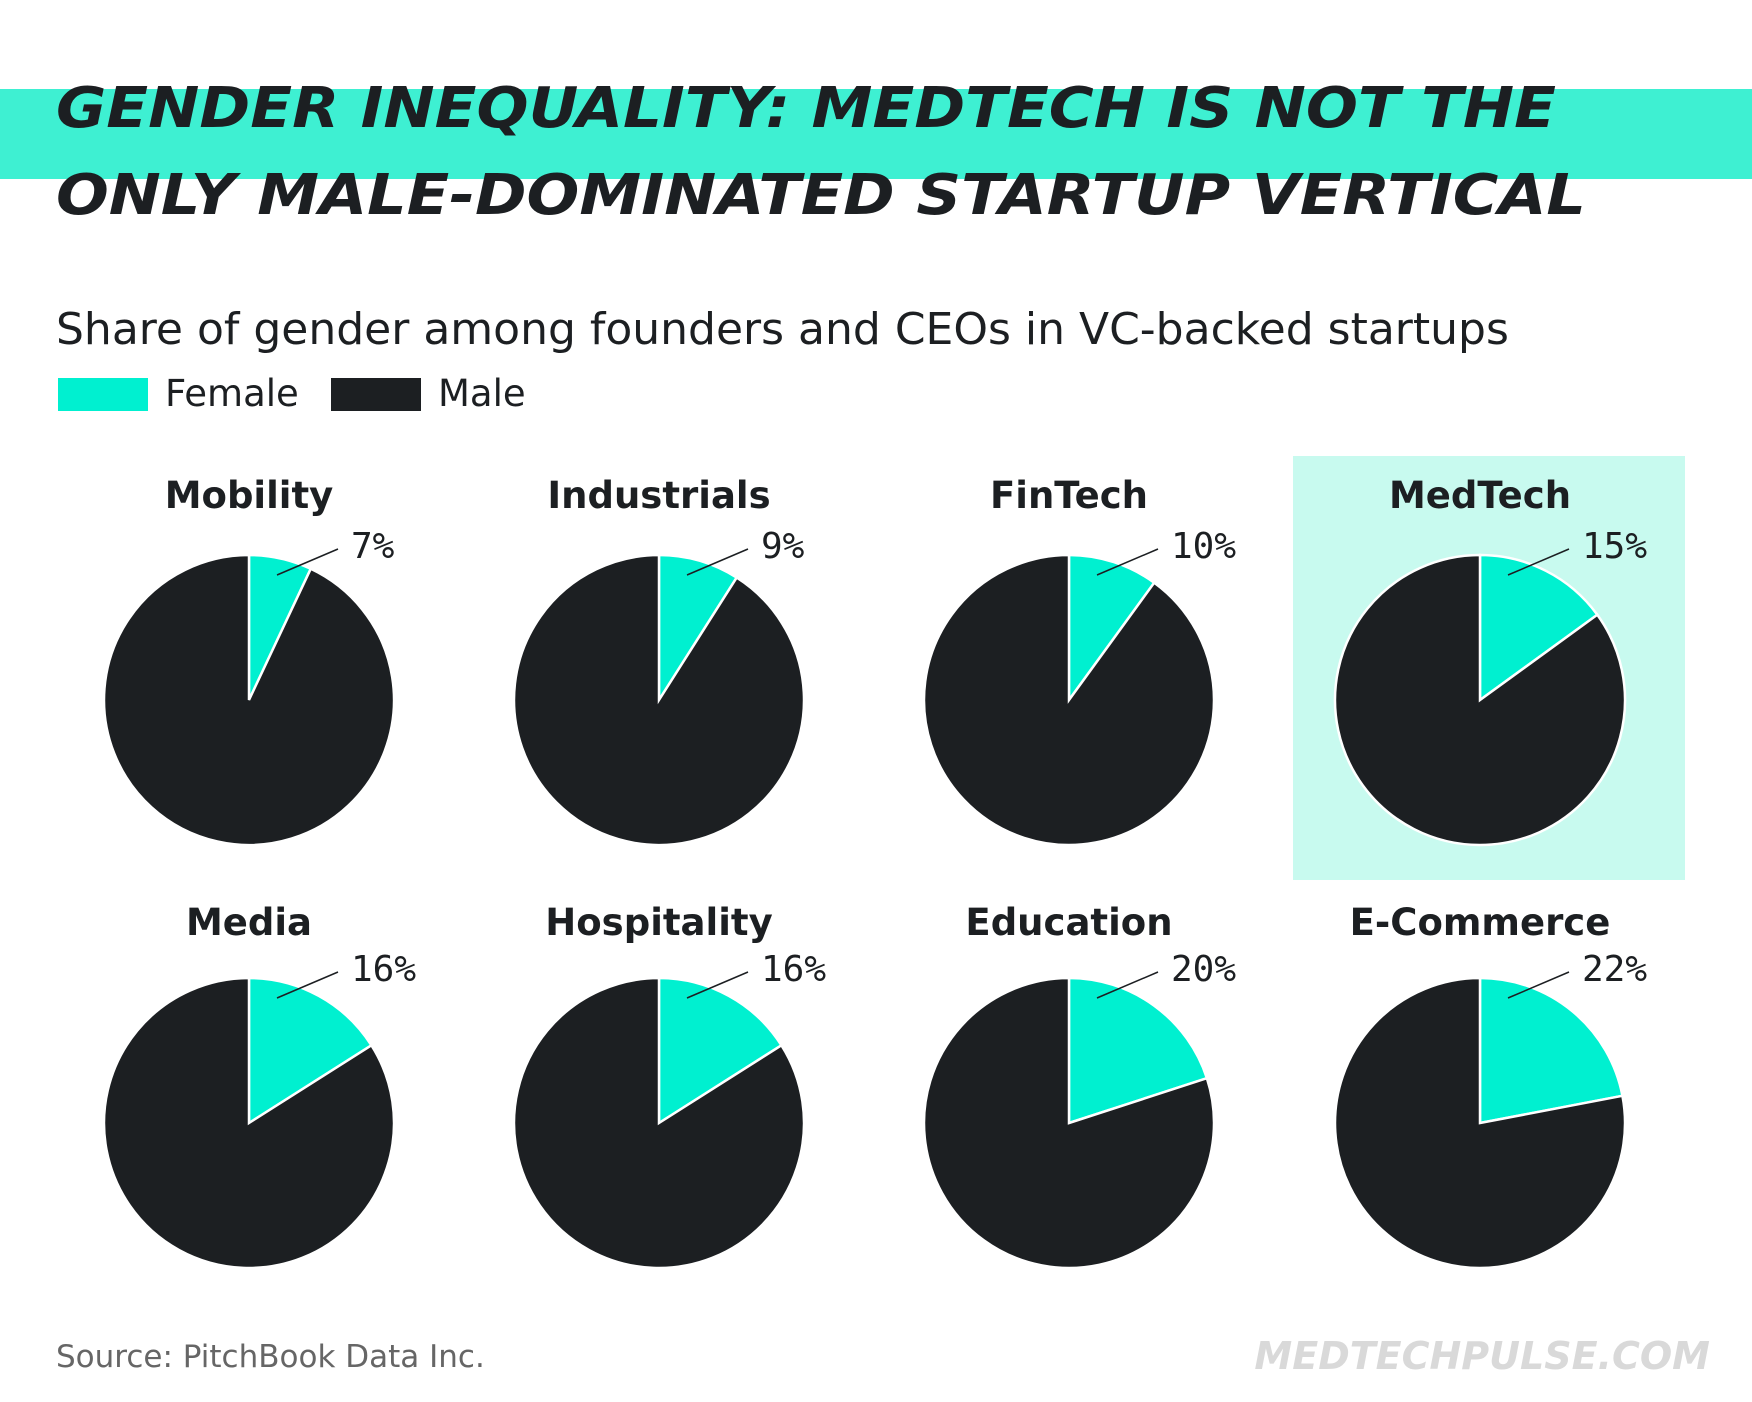  I want to click on source: Source: PitchBook Data Inc., so click(270, 1357).